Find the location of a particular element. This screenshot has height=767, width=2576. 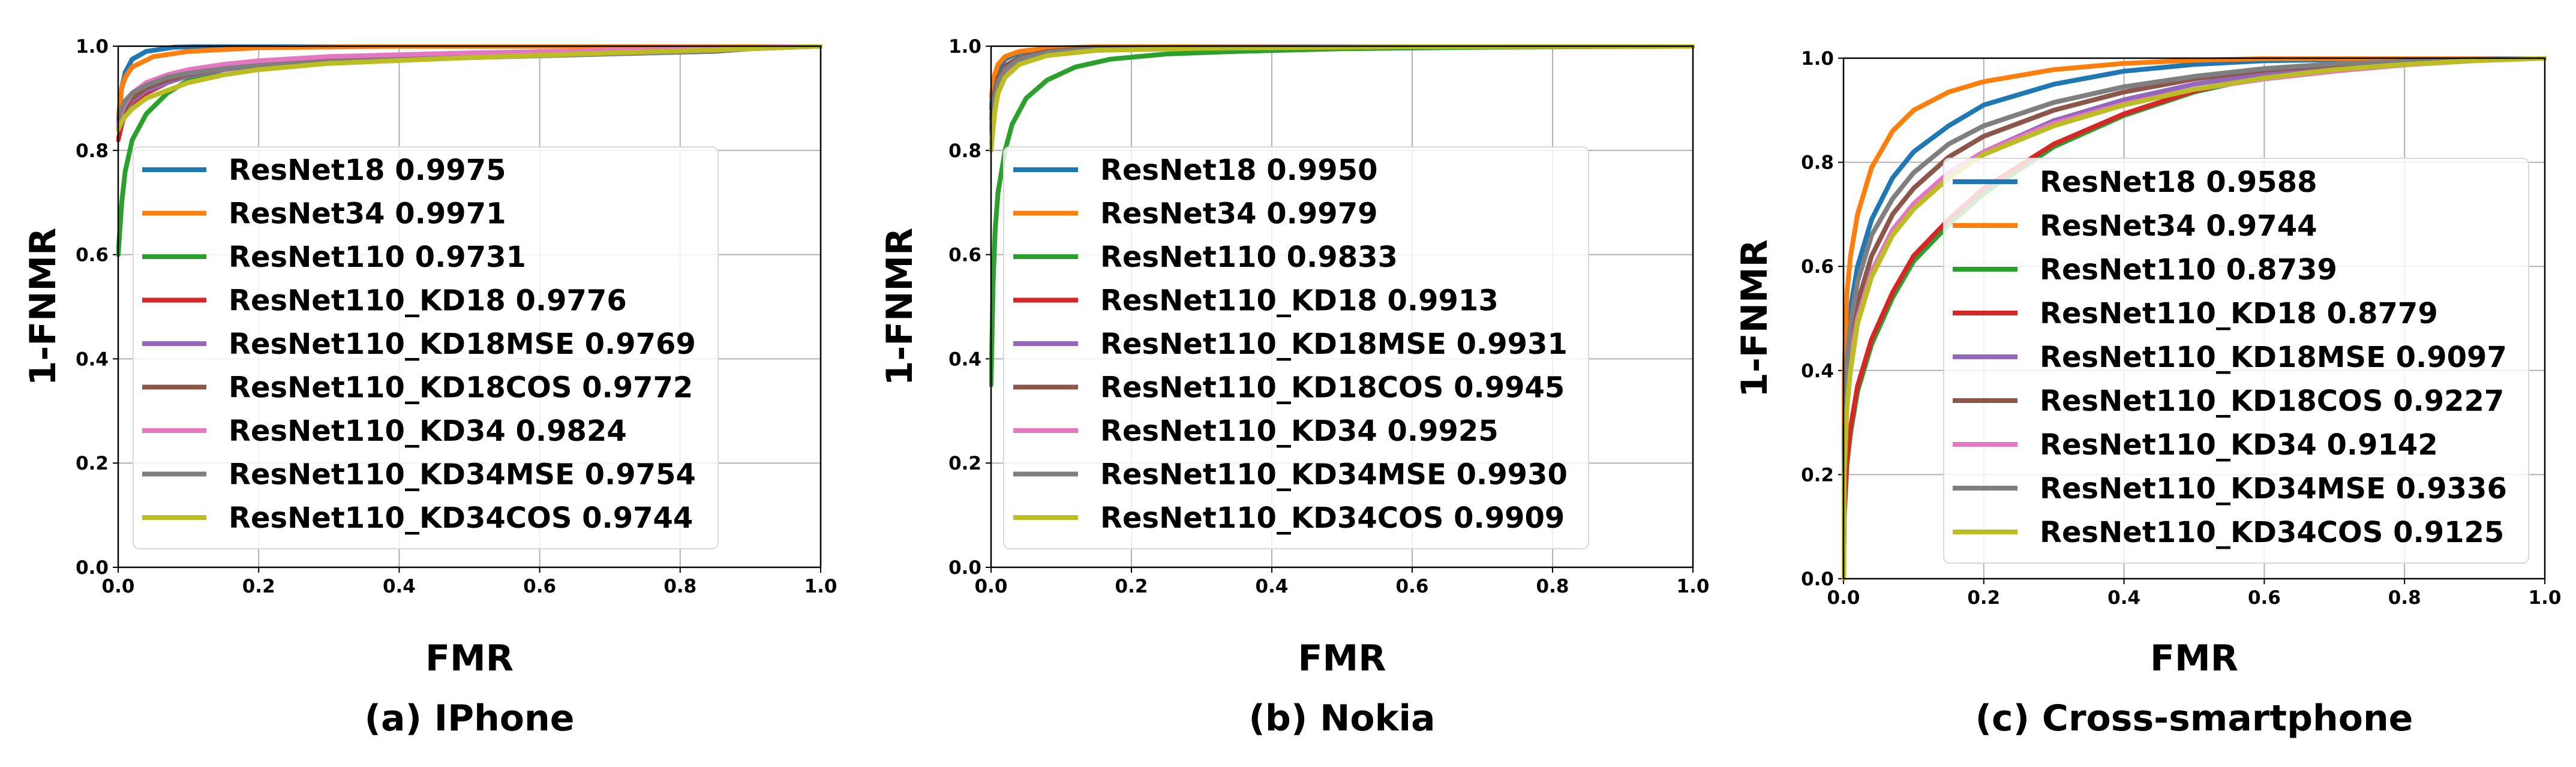

legend-label: ResNet18 0.9950 is located at coordinates (1239, 170).